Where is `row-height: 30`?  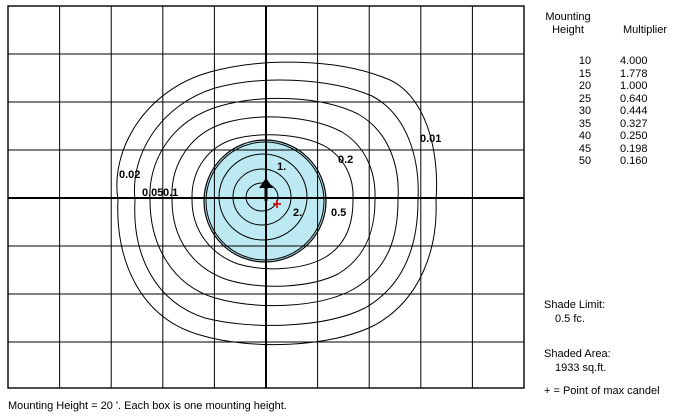 row-height: 30 is located at coordinates (585, 111).